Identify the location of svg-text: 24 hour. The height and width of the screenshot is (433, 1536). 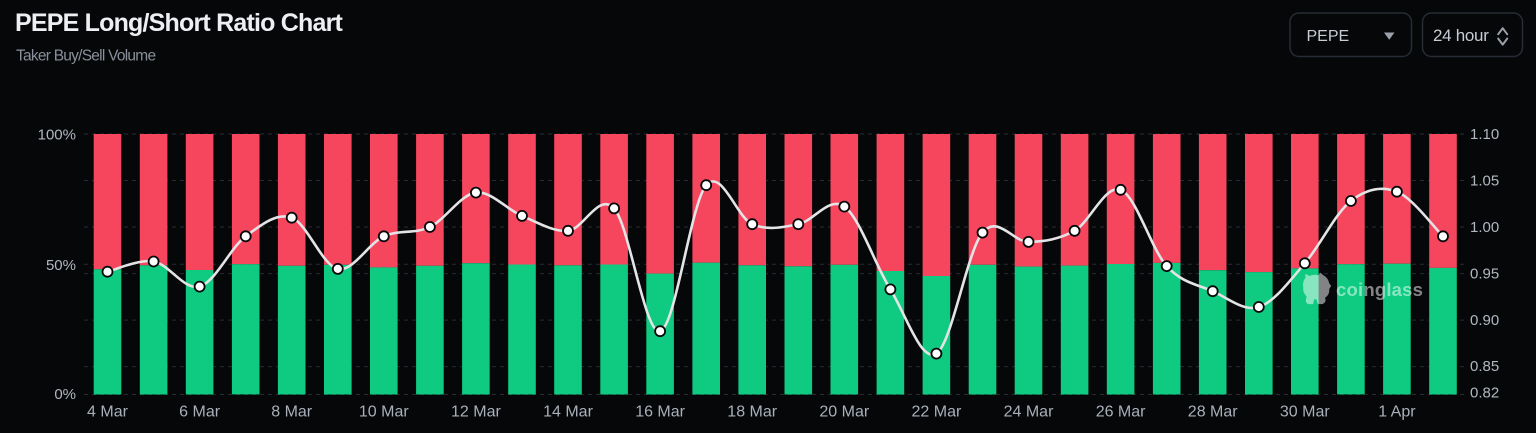
(1461, 35).